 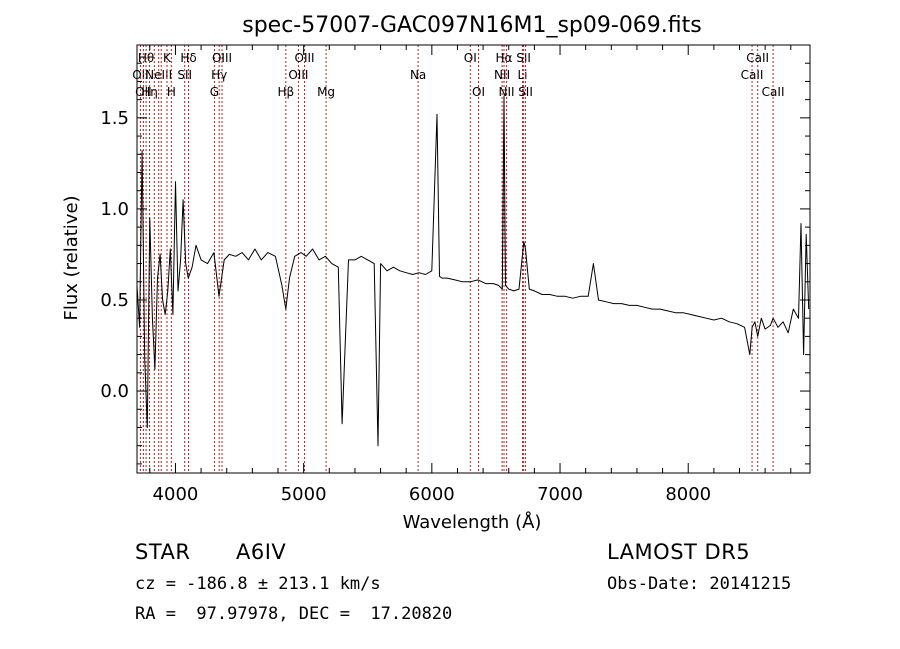 I want to click on line-marker-label: Hβ, so click(x=285, y=92).